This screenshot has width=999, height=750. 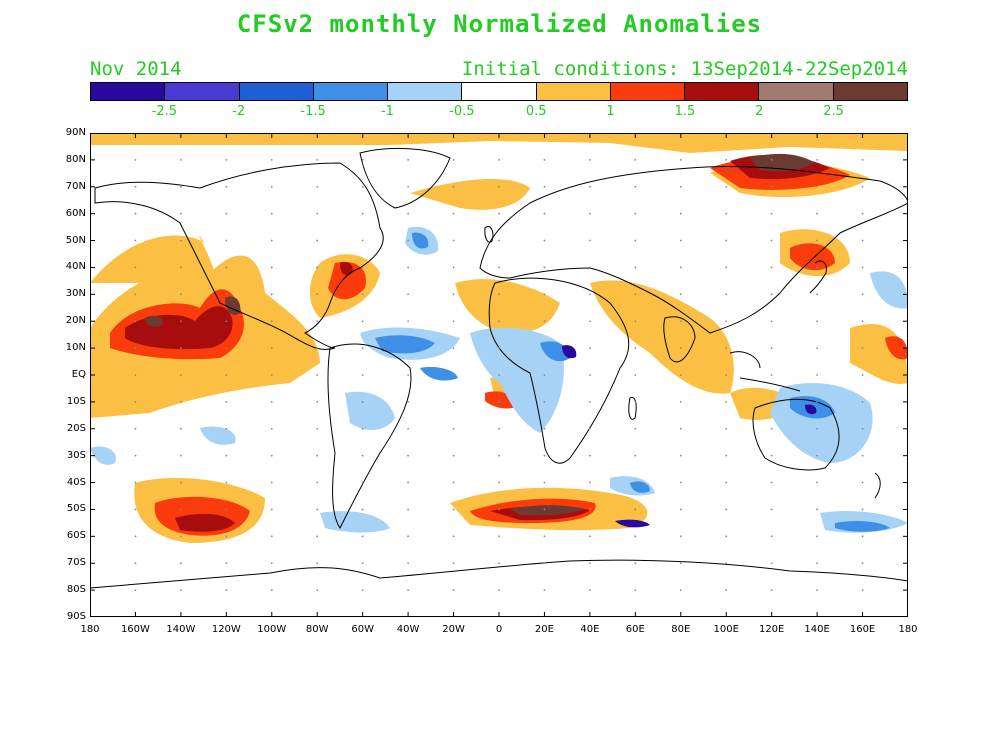 I want to click on longitude-tick-label: 20E, so click(x=544, y=629).